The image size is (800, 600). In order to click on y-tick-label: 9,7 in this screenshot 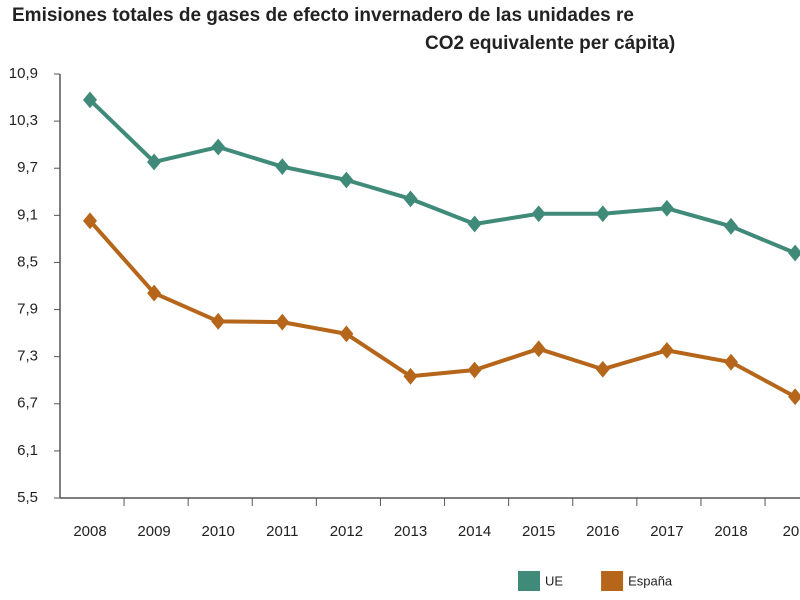, I will do `click(27, 167)`.